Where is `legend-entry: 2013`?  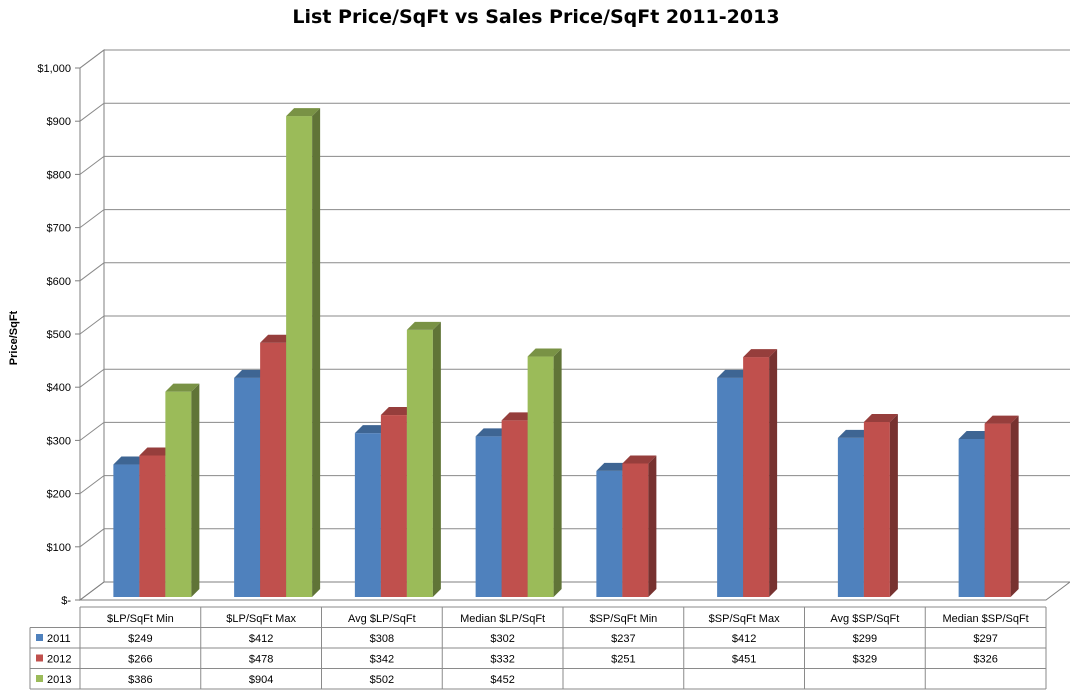 legend-entry: 2013 is located at coordinates (59, 680).